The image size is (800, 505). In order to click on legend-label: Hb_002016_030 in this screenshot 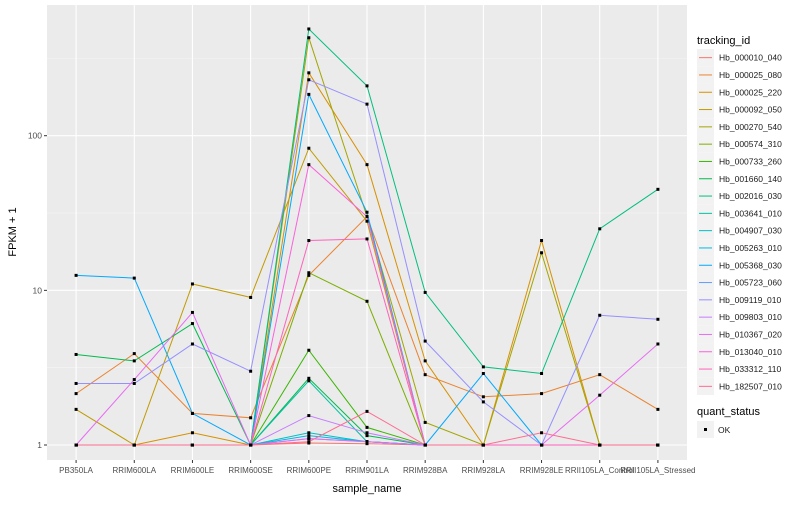, I will do `click(750, 196)`.